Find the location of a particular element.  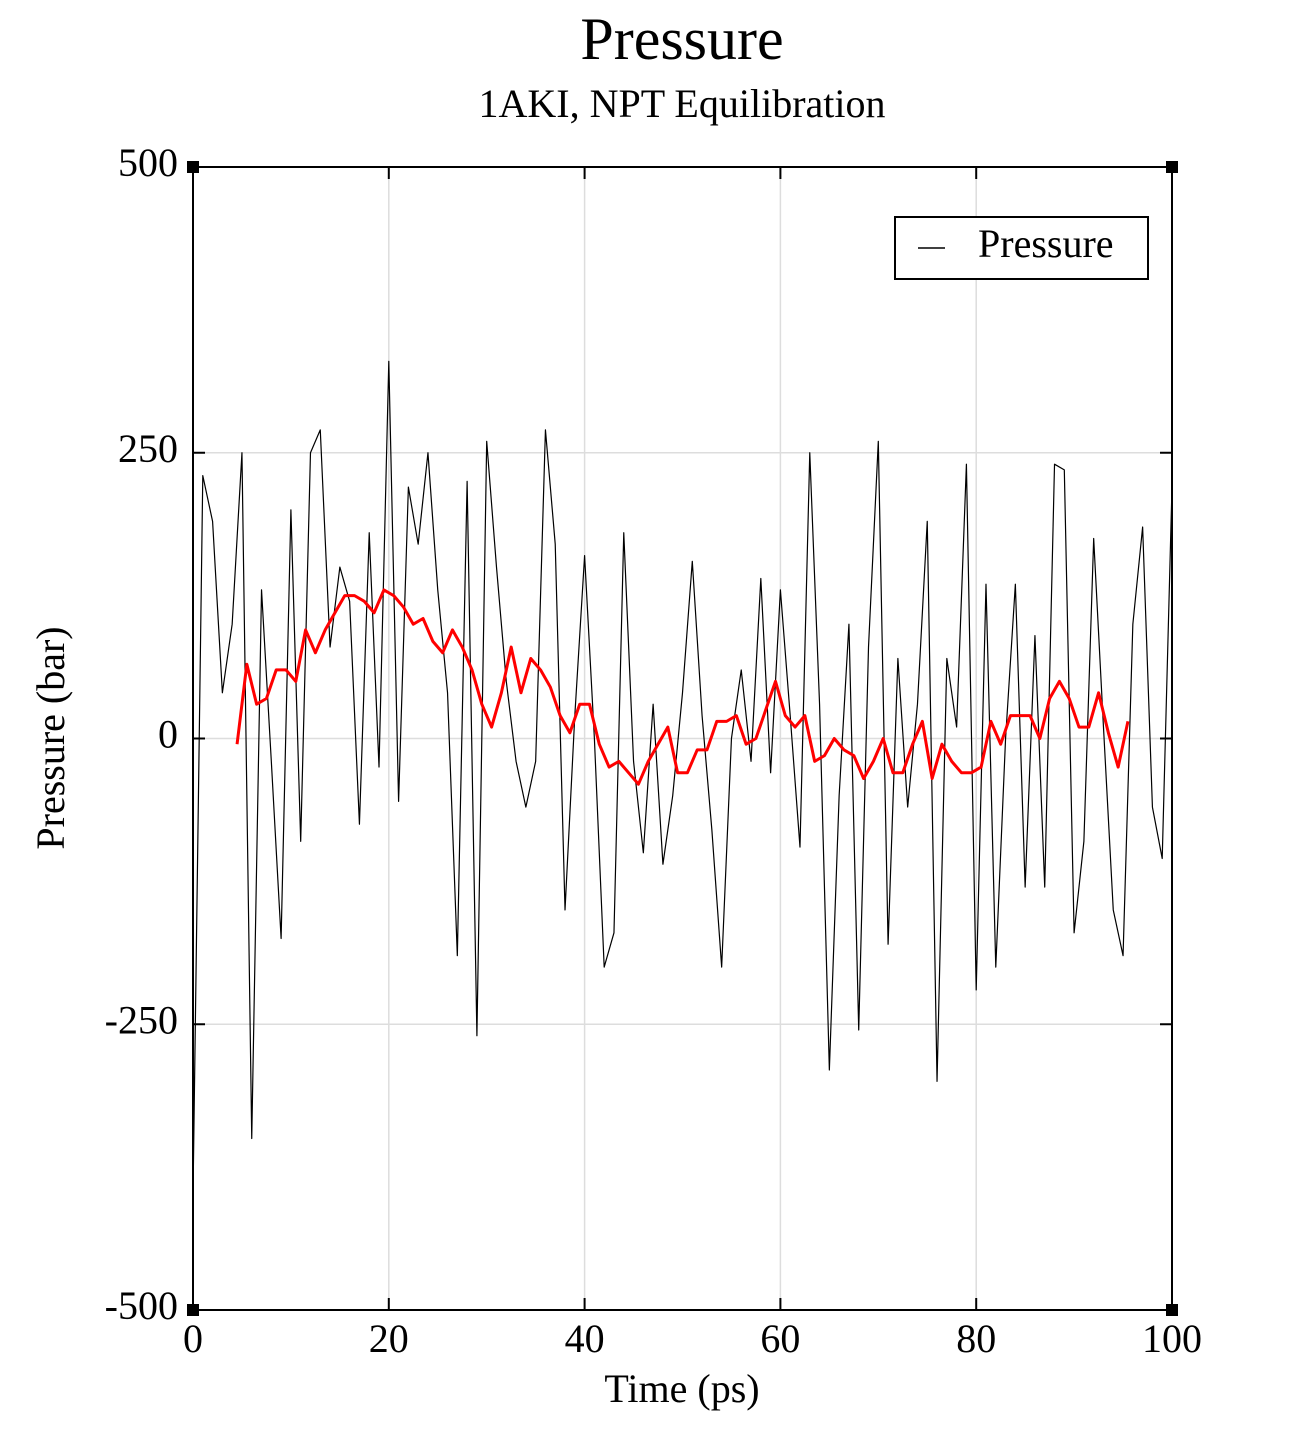

x-tick-label: 60 is located at coordinates (780, 1338).